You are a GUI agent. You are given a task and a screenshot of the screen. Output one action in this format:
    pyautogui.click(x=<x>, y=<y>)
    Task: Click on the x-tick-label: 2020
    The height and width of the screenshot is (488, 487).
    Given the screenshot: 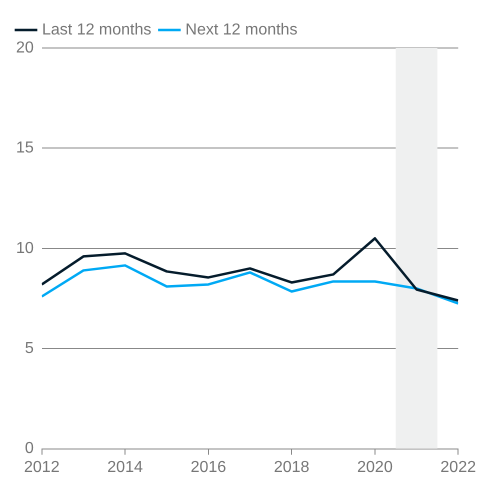 What is the action you would take?
    pyautogui.click(x=375, y=467)
    